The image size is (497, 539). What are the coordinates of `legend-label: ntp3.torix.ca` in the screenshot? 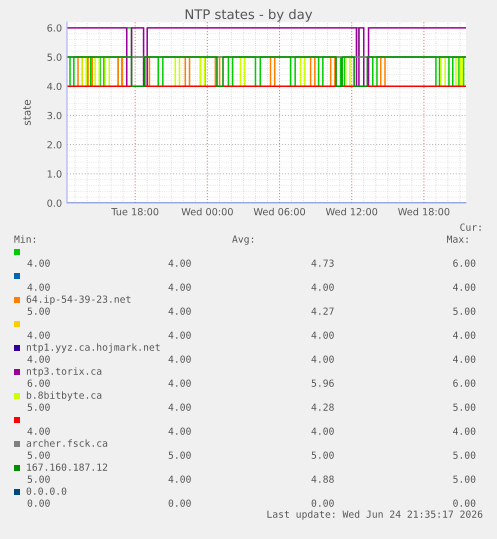 It's located at (64, 372).